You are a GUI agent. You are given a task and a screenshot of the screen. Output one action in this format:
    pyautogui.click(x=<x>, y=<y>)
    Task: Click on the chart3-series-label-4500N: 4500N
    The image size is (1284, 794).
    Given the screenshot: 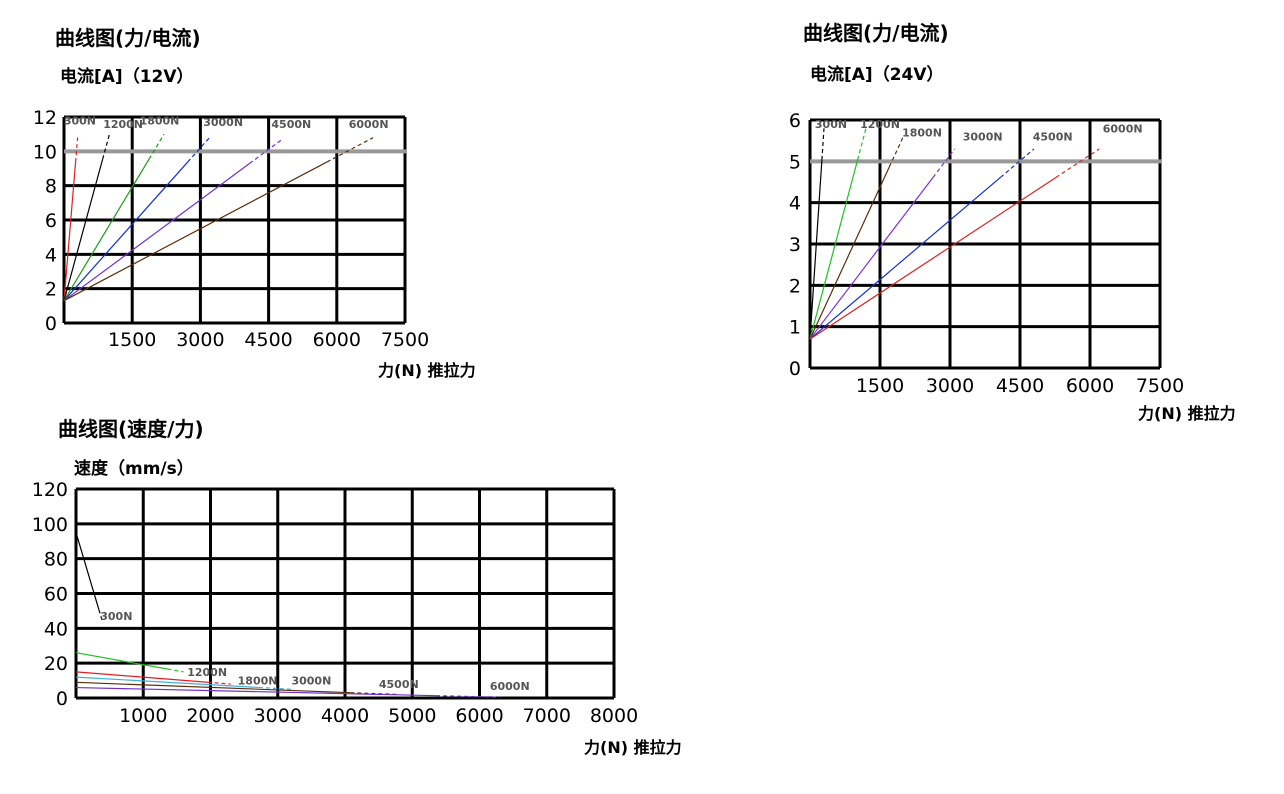 What is the action you would take?
    pyautogui.click(x=399, y=684)
    